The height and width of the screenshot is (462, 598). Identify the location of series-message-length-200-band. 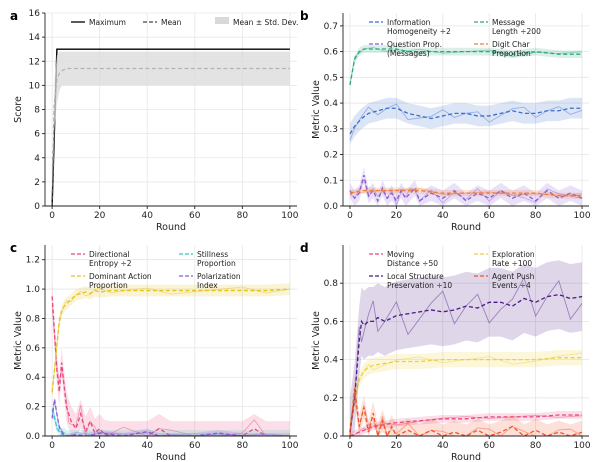
(466, 67).